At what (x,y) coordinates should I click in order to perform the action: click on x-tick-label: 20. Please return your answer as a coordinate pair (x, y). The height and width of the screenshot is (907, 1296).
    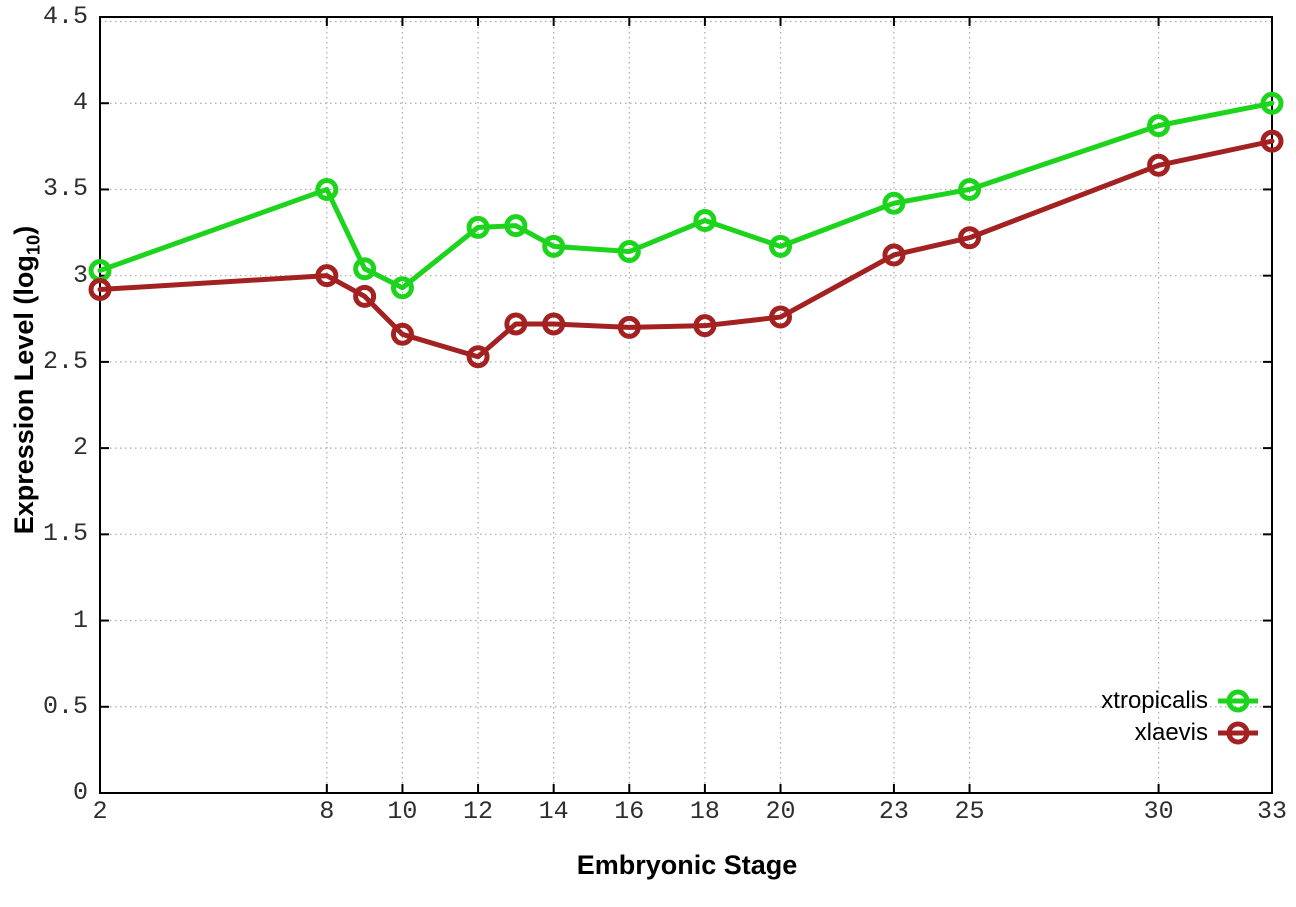
    Looking at the image, I should click on (780, 811).